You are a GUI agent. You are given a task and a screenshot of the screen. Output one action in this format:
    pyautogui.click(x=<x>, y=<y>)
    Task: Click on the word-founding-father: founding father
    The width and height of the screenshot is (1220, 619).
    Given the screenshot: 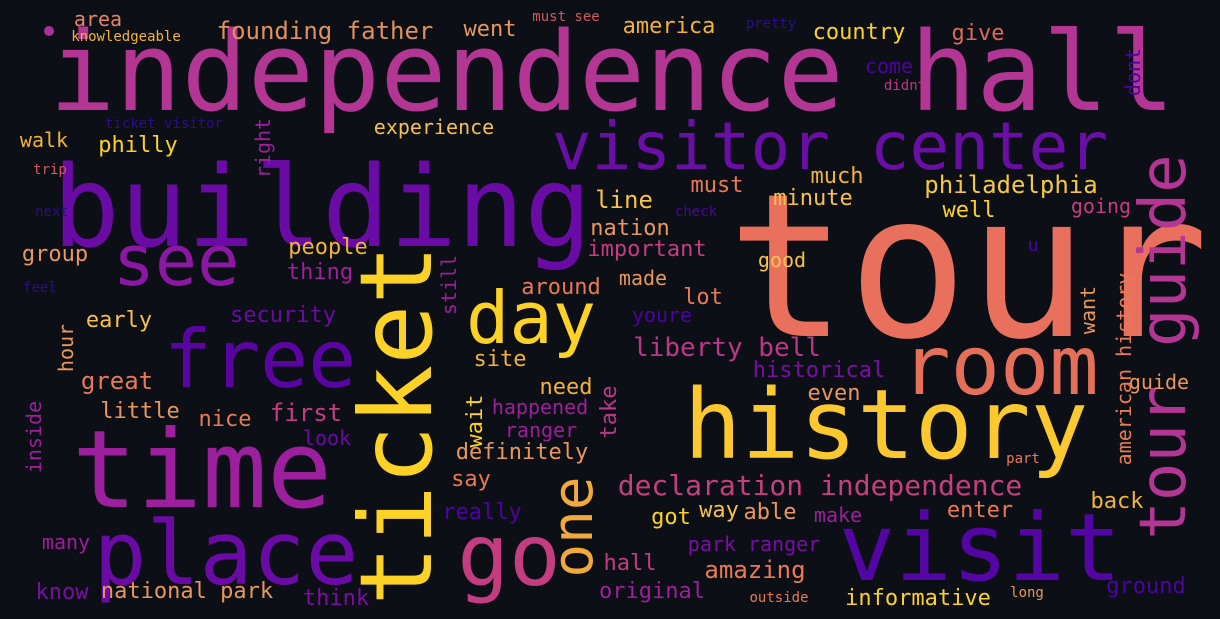 What is the action you would take?
    pyautogui.click(x=325, y=31)
    